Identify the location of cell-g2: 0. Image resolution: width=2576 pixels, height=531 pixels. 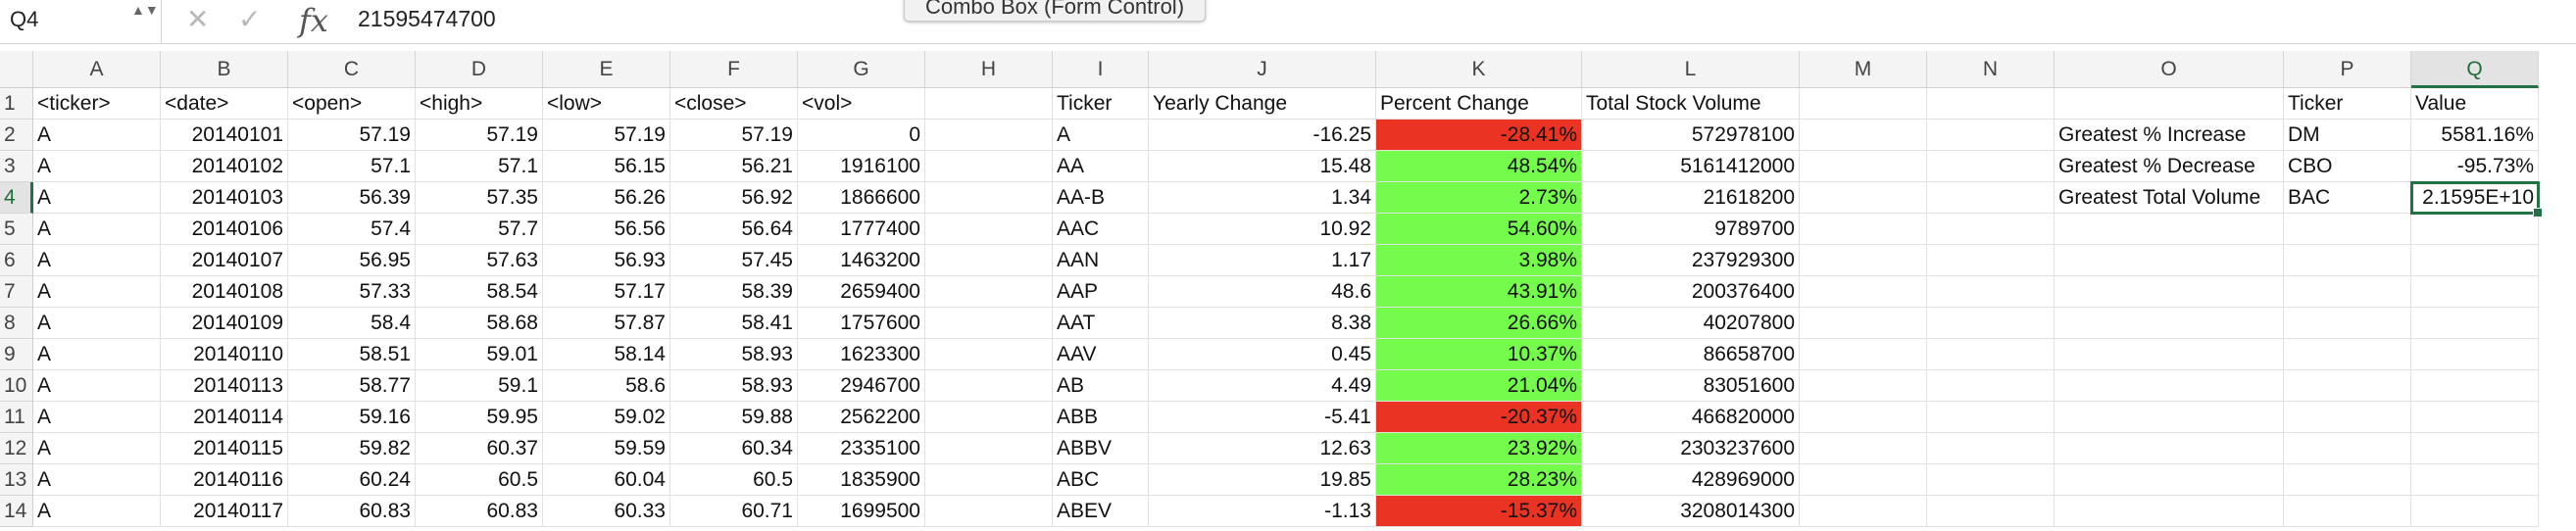
(861, 135).